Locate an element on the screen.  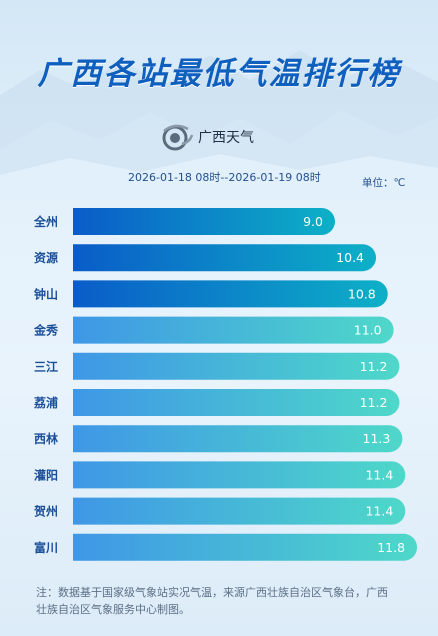
category-label: 西林 is located at coordinates (46, 438).